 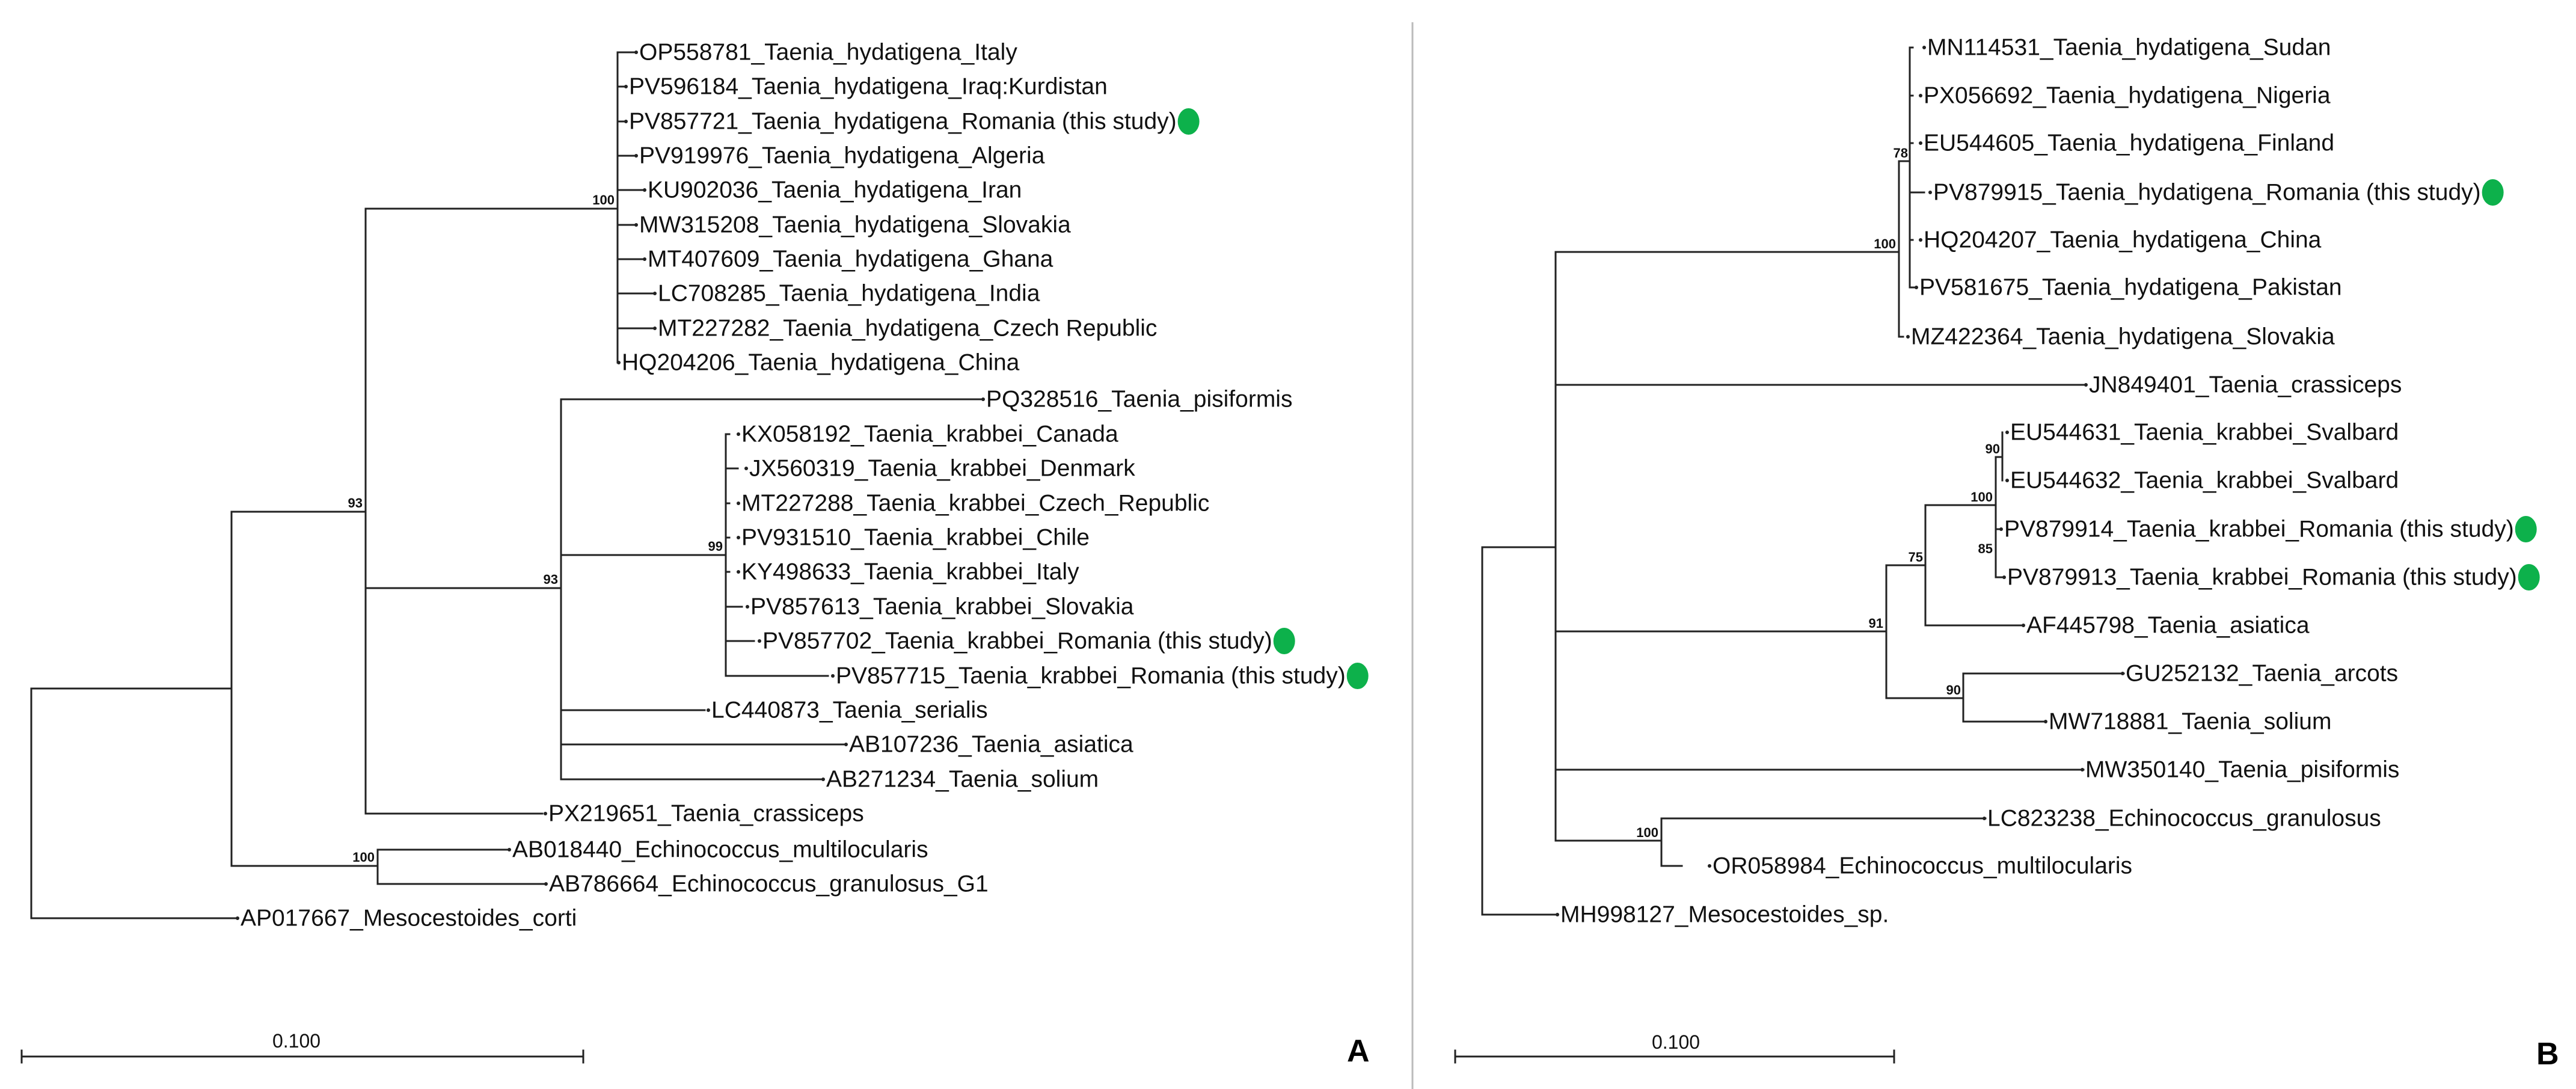 What do you see at coordinates (2547, 1054) in the screenshot?
I see `panel-letter: B` at bounding box center [2547, 1054].